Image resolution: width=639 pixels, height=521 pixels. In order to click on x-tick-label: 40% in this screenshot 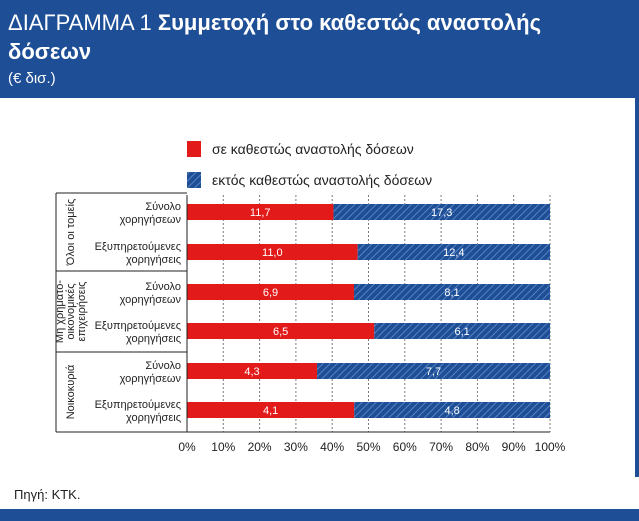, I will do `click(332, 447)`.